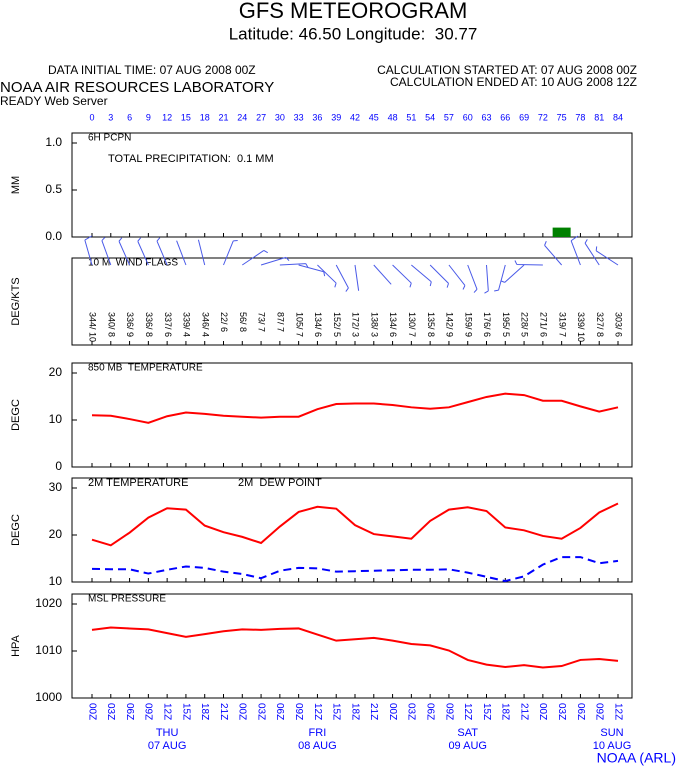 This screenshot has height=768, width=677. Describe the element at coordinates (280, 117) in the screenshot. I see `hour-label: 30` at that location.